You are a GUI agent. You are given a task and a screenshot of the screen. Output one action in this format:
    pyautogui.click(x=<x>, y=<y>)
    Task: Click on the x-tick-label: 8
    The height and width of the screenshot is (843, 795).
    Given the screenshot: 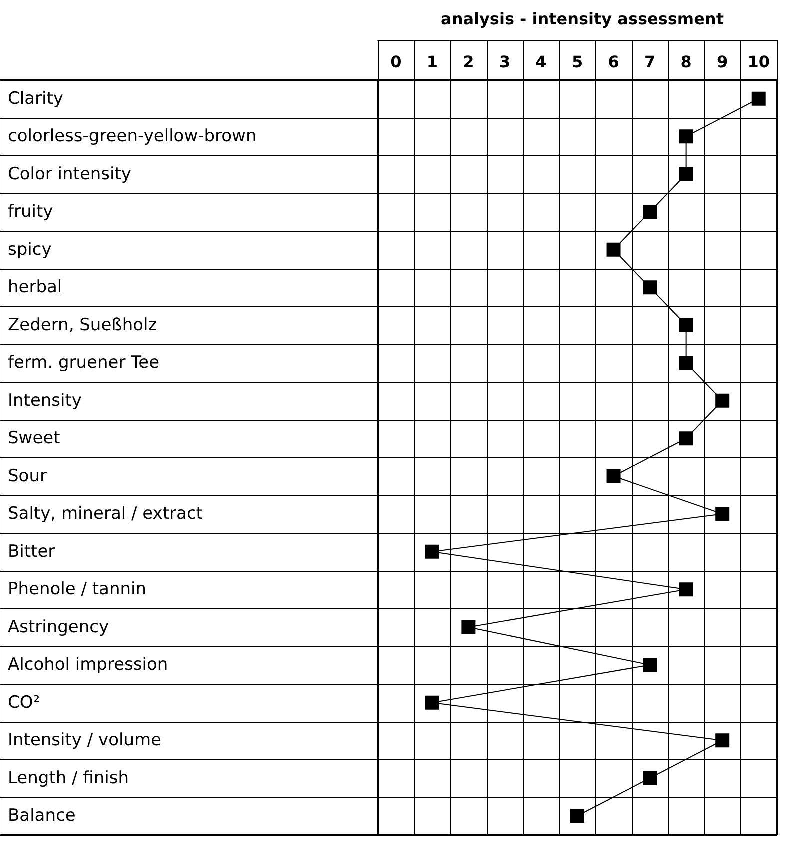 What is the action you would take?
    pyautogui.click(x=686, y=62)
    